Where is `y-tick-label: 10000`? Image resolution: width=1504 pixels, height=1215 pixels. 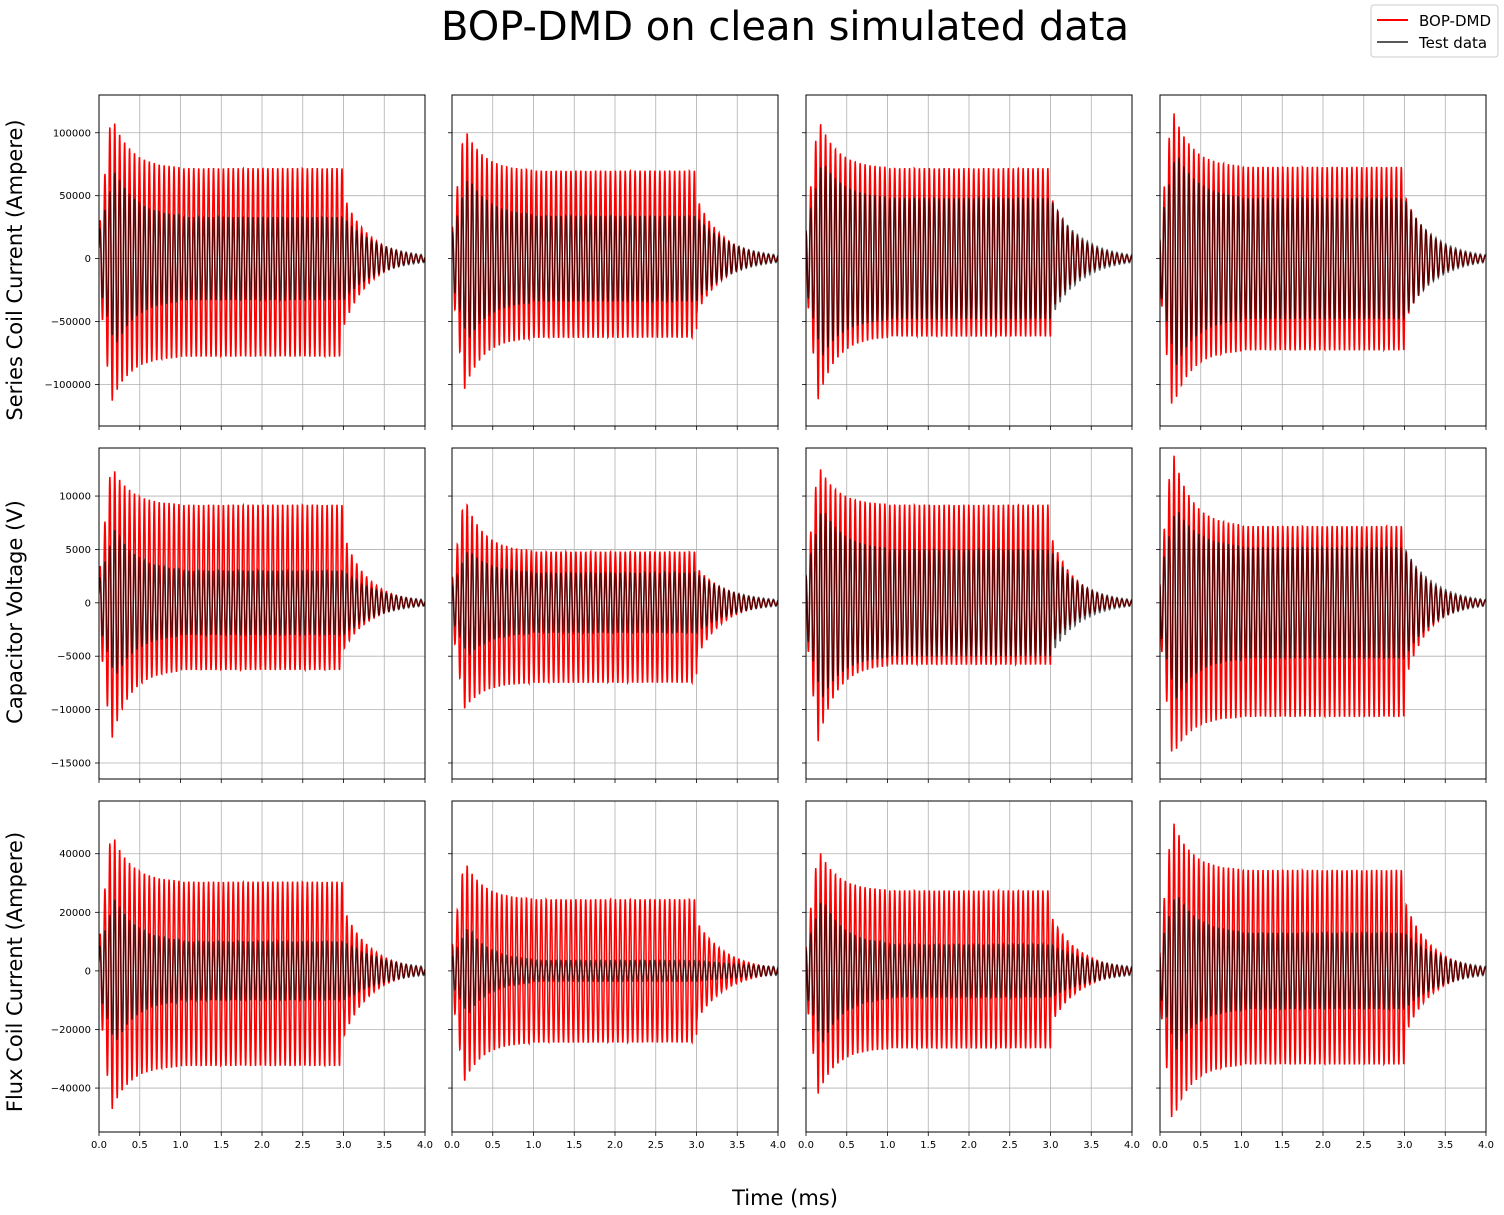 y-tick-label: 10000 is located at coordinates (75, 497).